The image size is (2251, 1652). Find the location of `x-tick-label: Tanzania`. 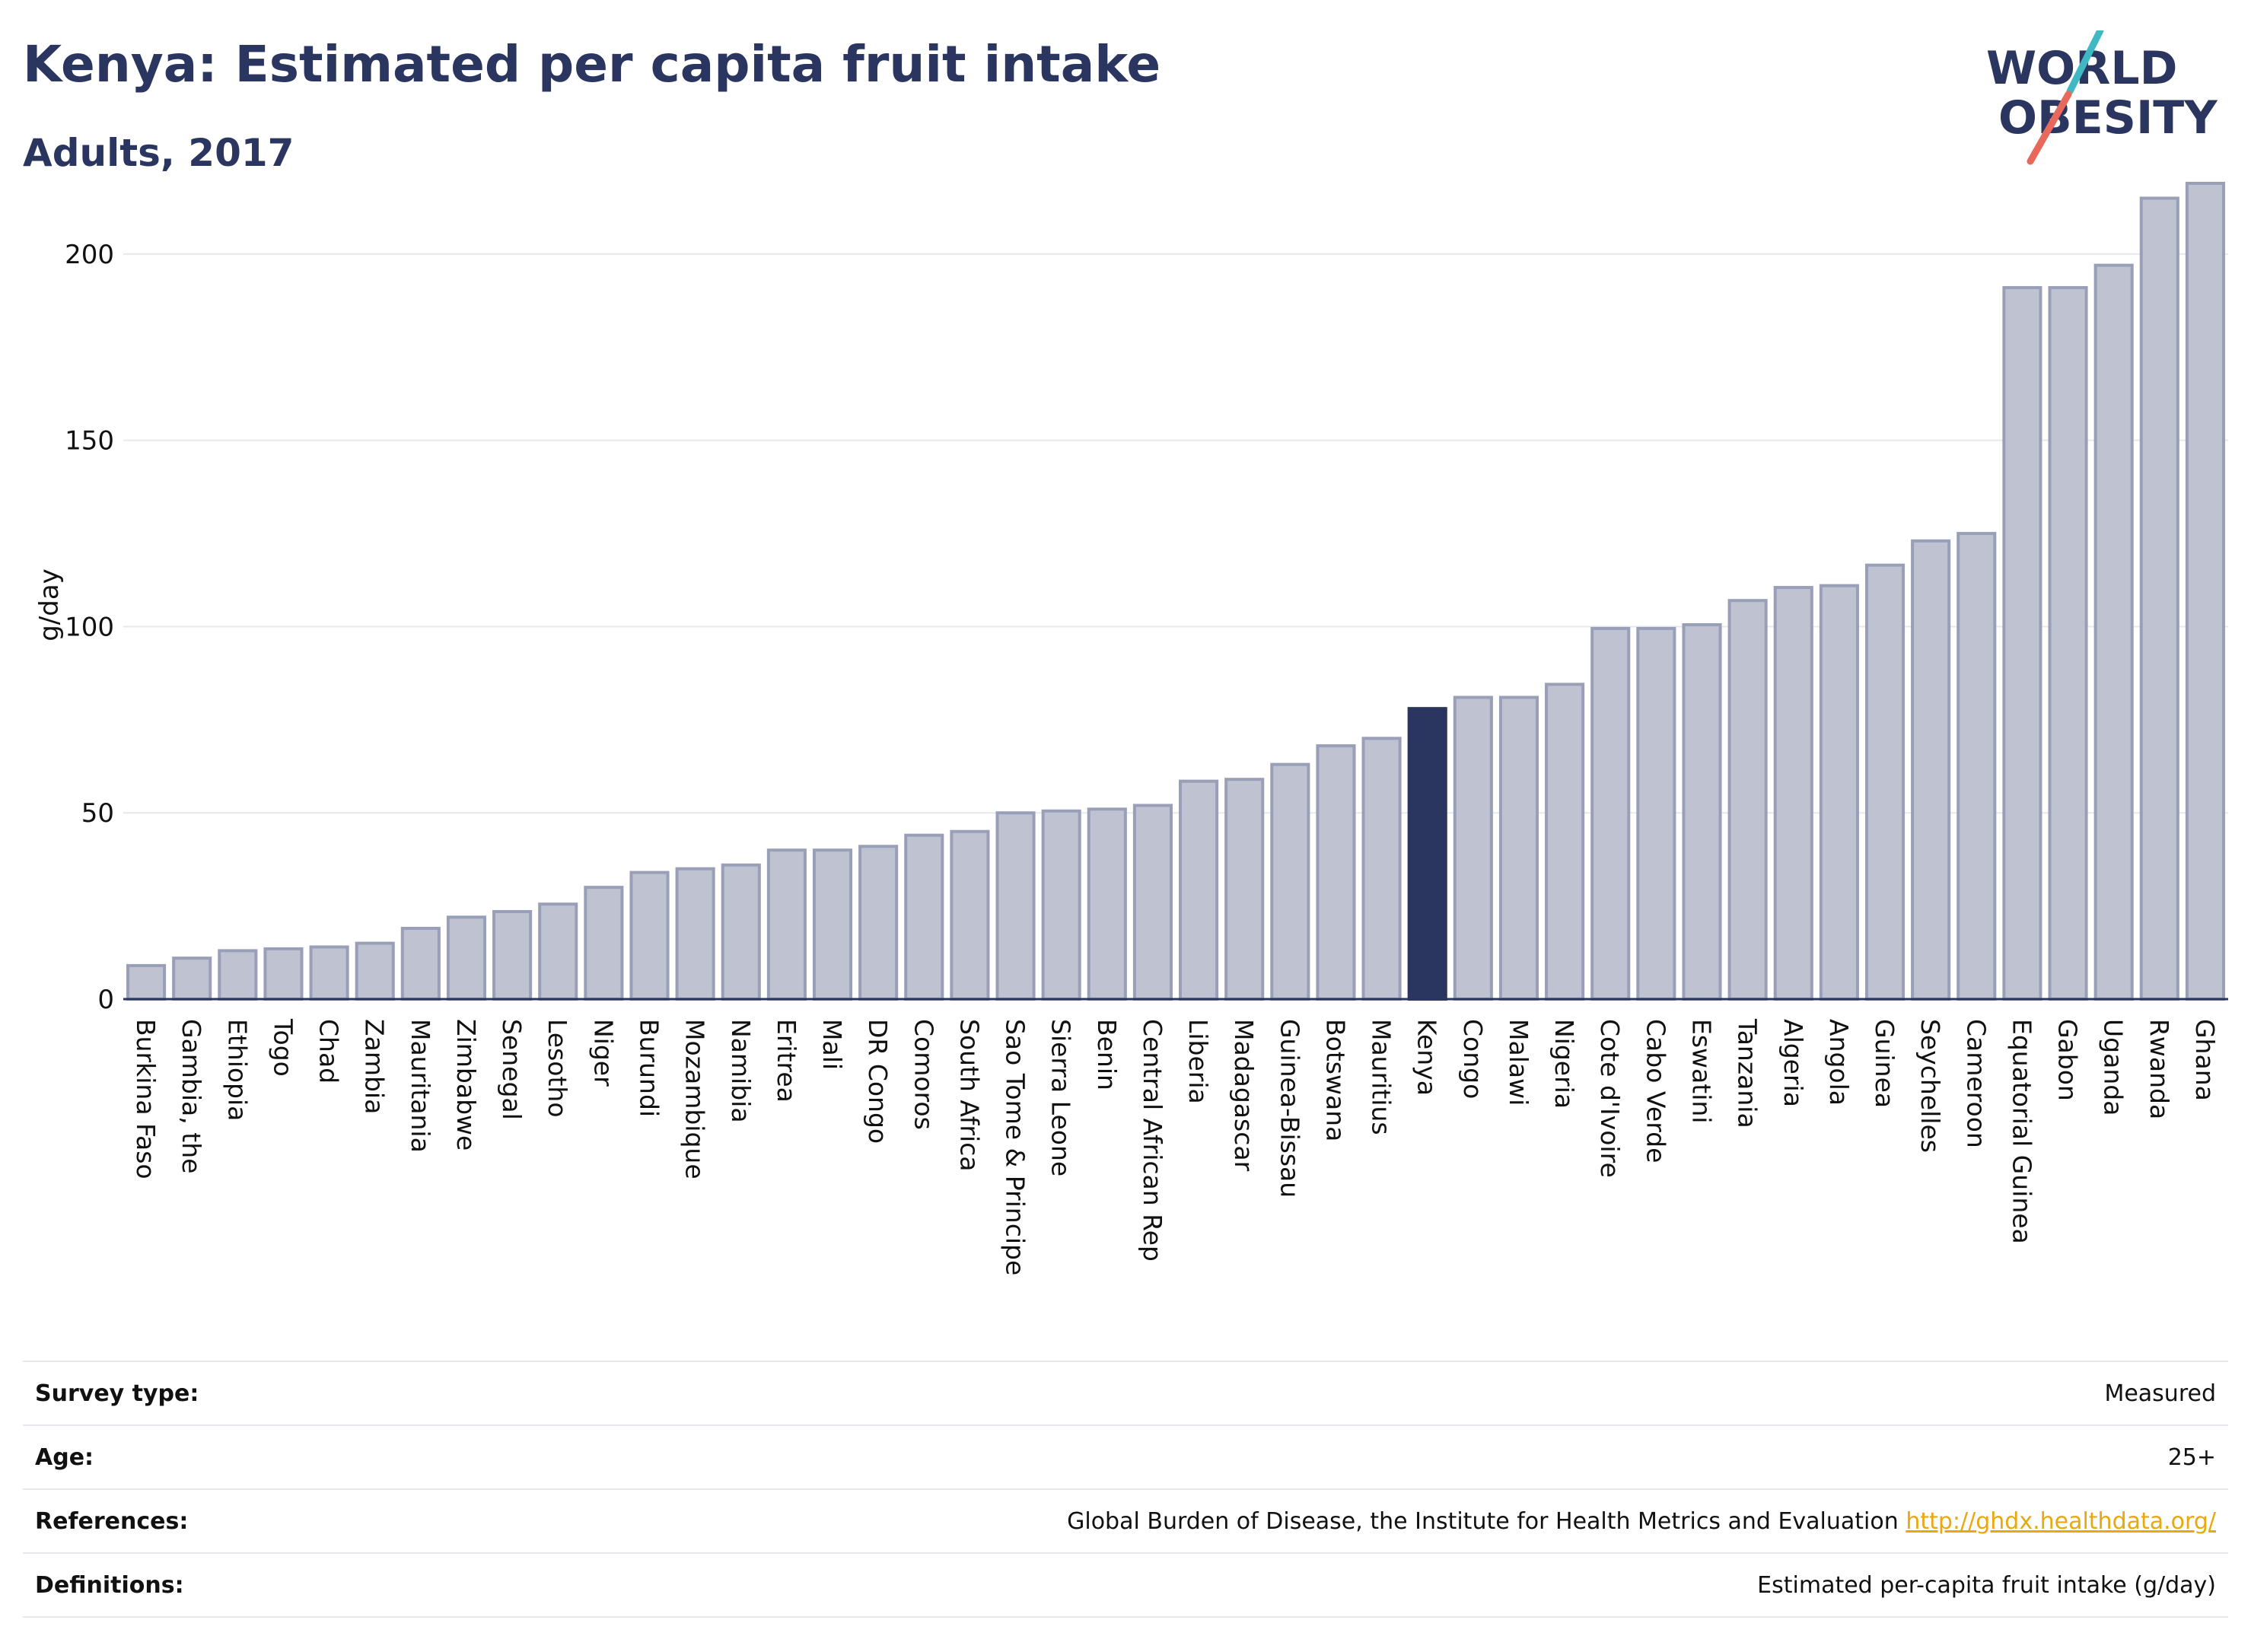

x-tick-label: Tanzania is located at coordinates (1747, 1073).